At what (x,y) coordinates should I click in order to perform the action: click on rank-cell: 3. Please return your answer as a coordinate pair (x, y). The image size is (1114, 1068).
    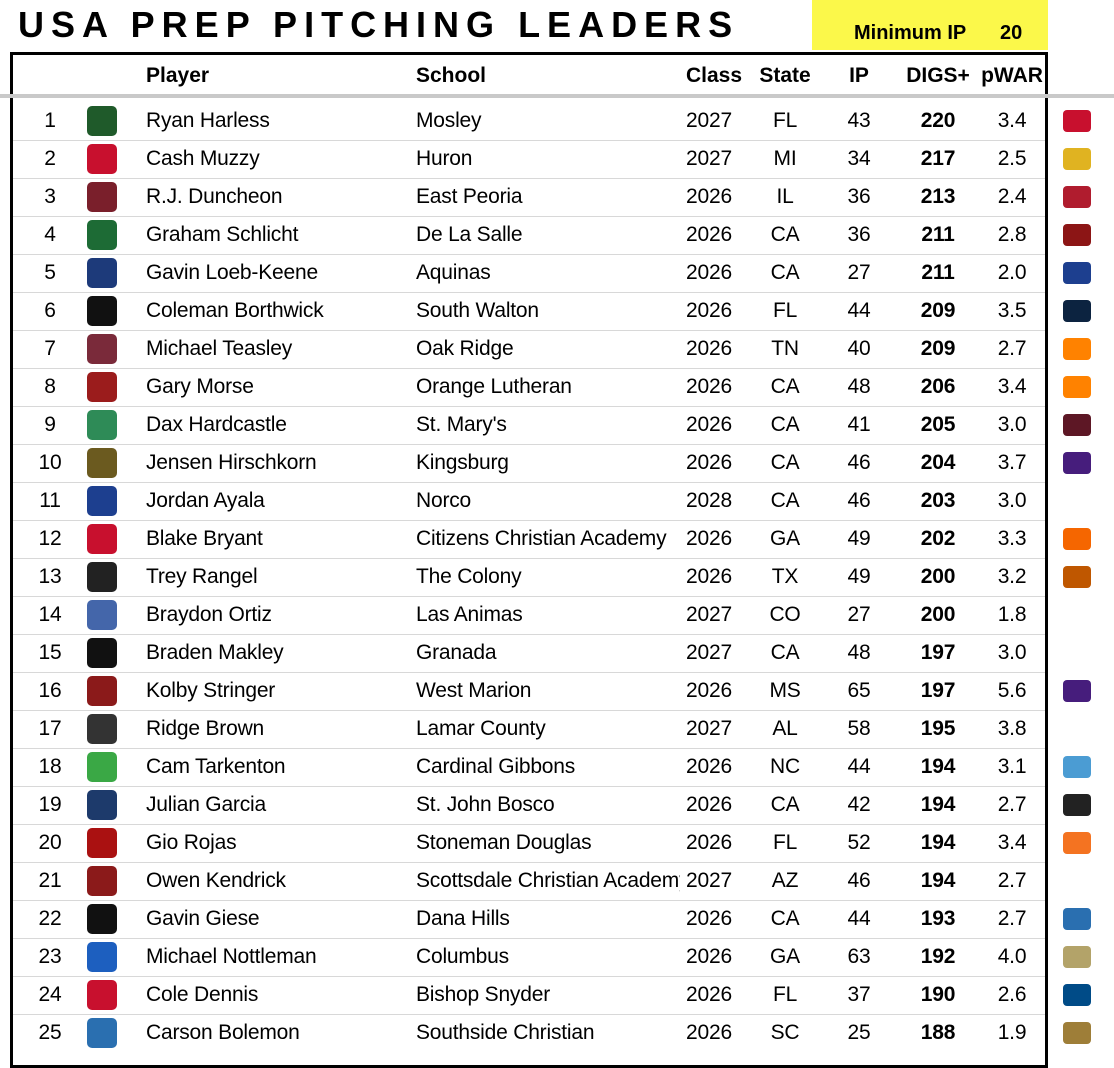
    Looking at the image, I should click on (50, 196).